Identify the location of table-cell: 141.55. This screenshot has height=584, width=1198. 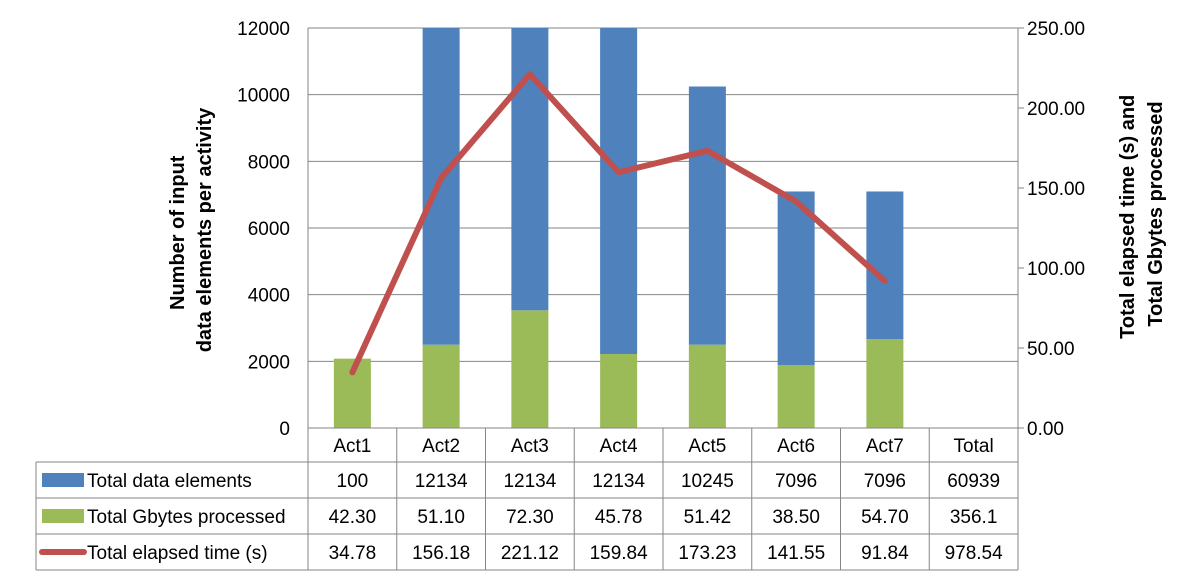
(796, 553).